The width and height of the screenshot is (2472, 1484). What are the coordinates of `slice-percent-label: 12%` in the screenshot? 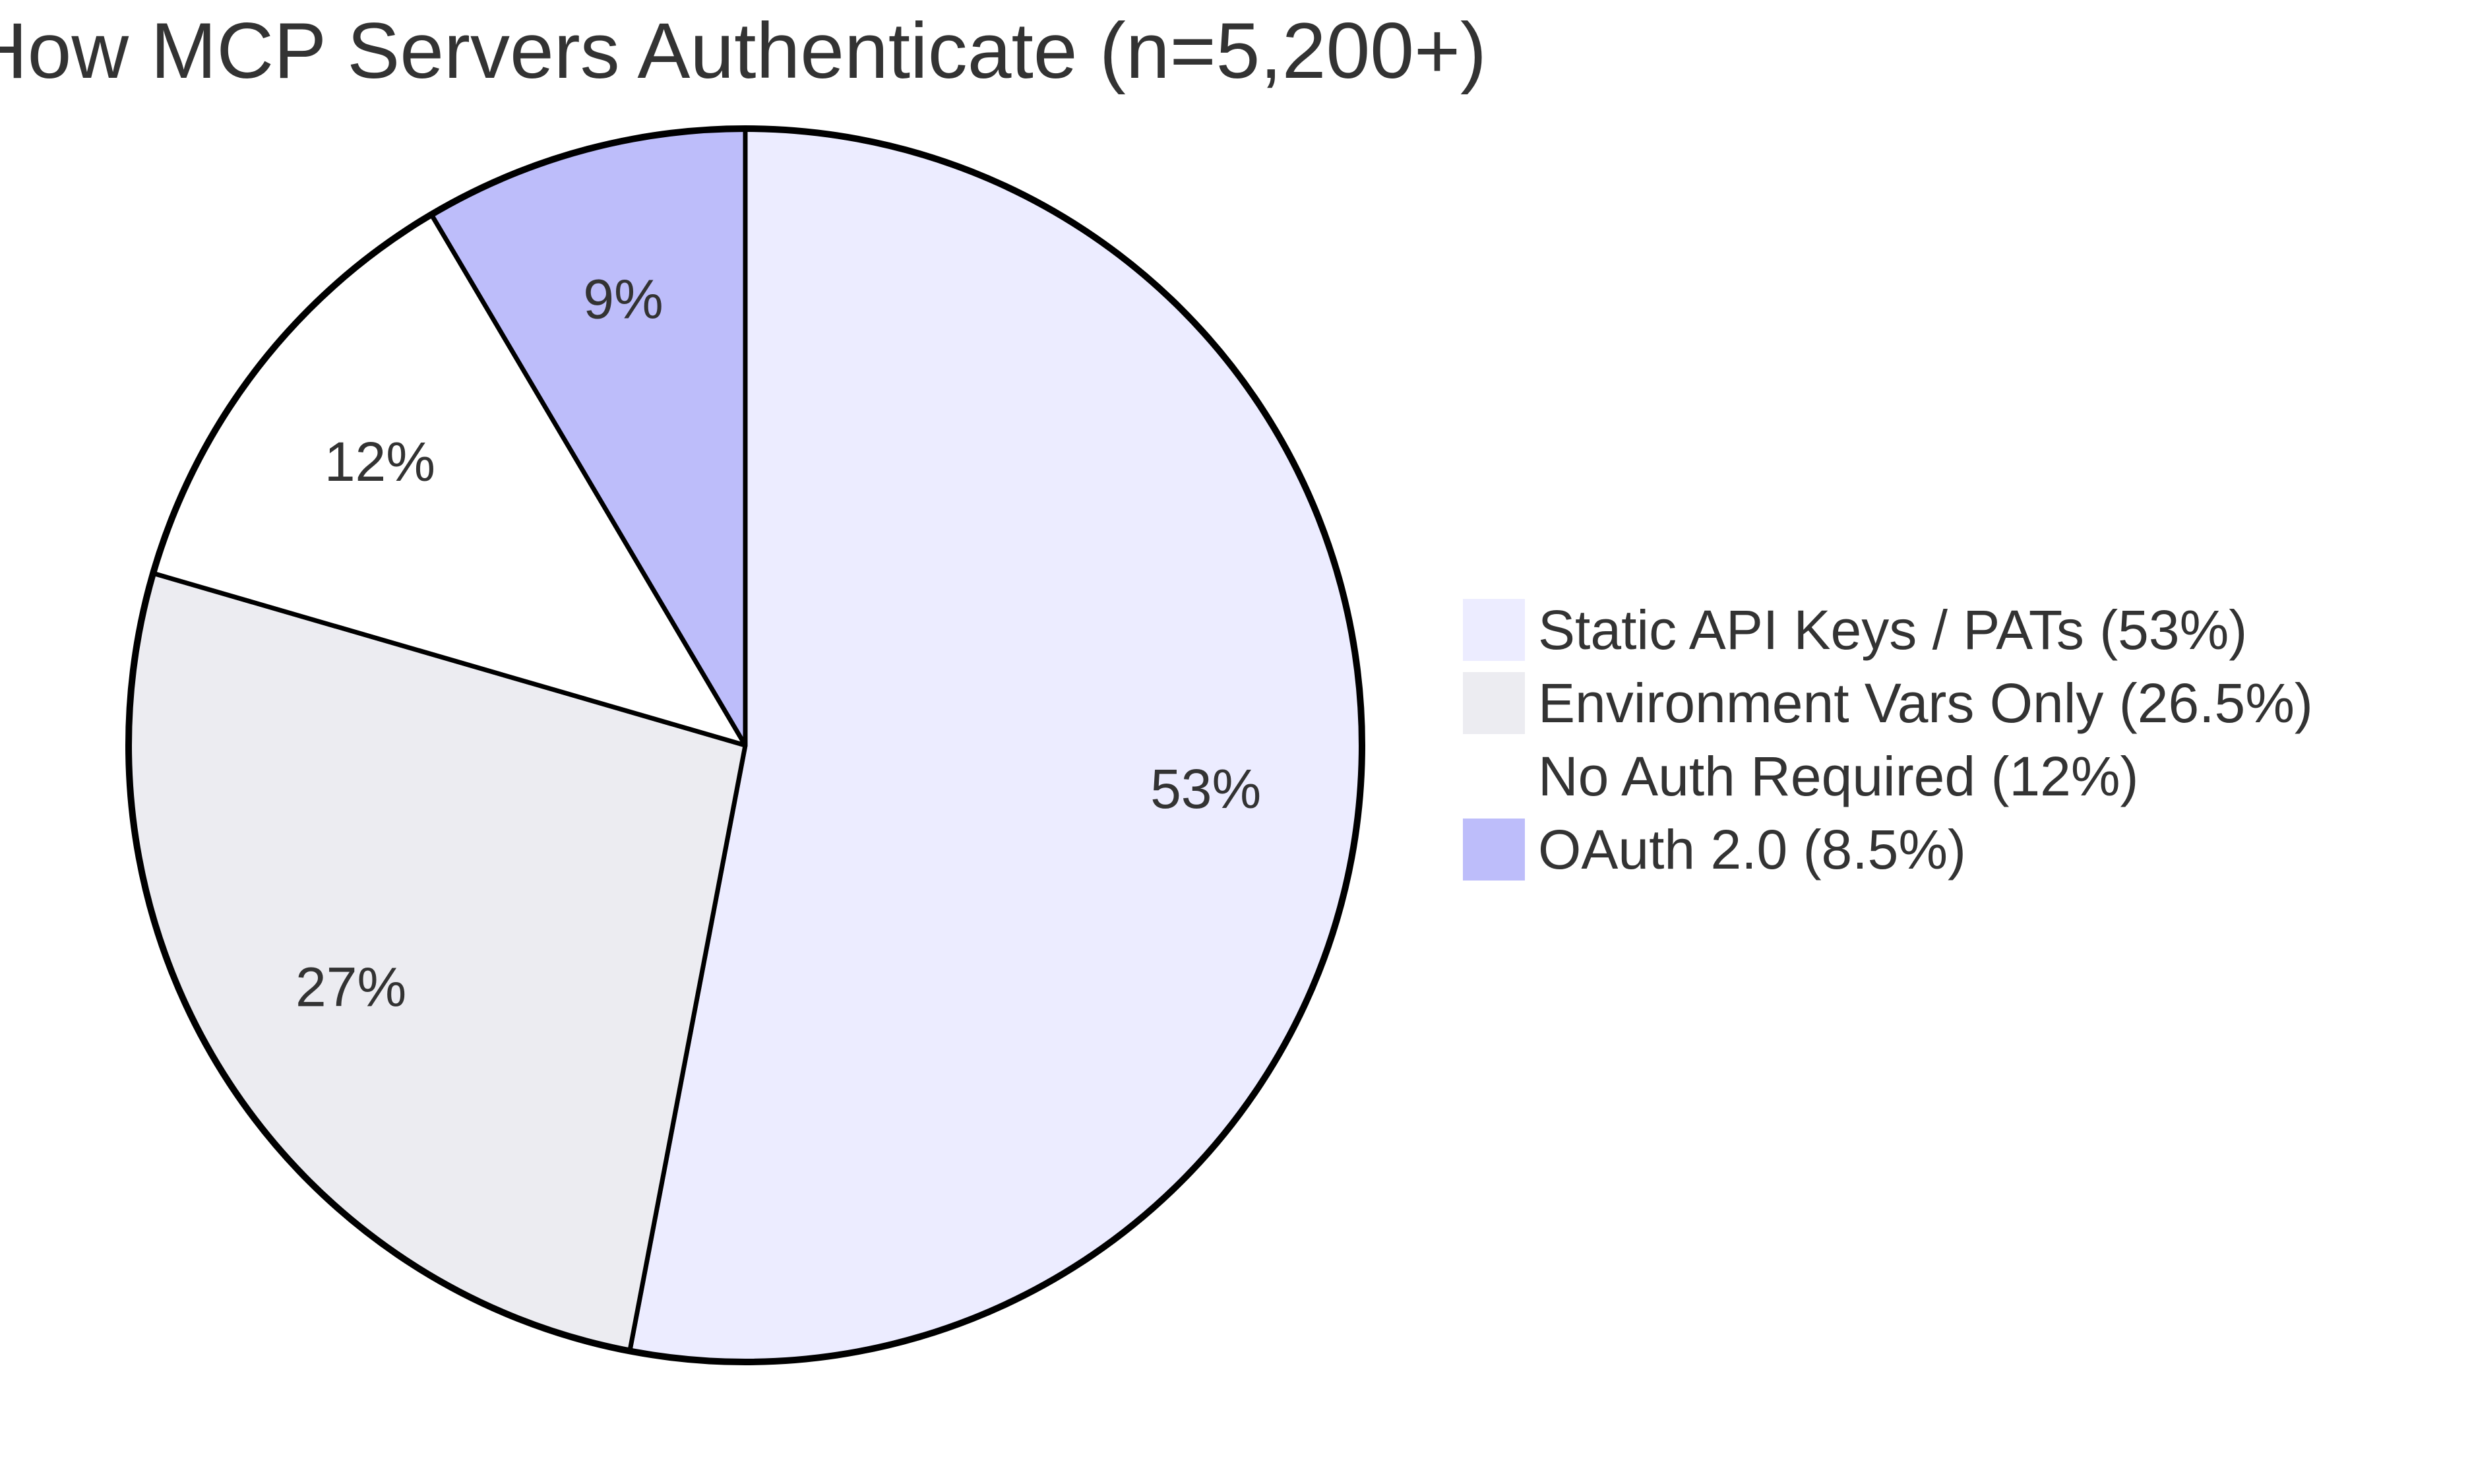 It's located at (379, 462).